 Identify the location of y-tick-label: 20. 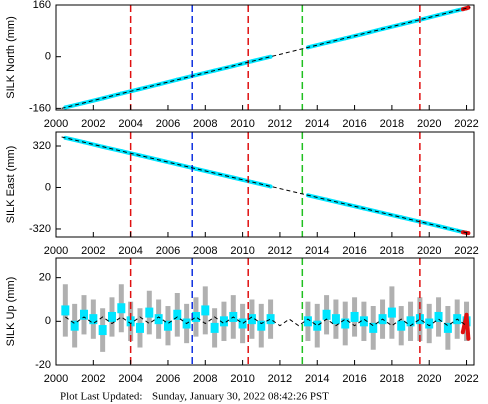
(45, 278).